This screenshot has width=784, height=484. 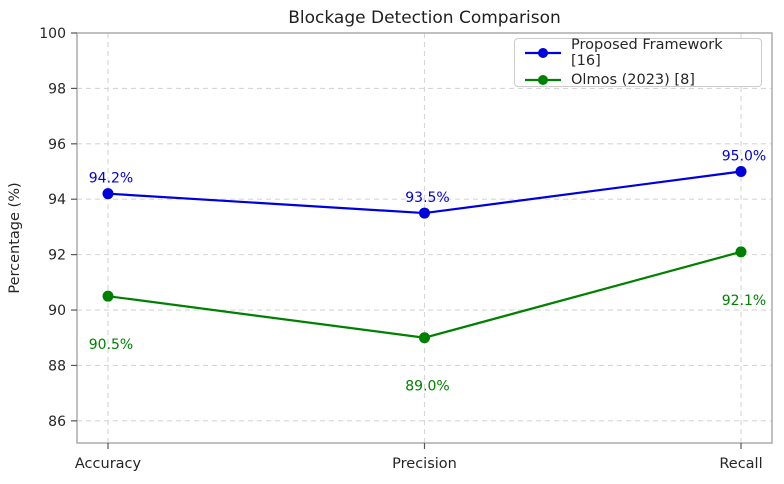 What do you see at coordinates (424, 464) in the screenshot?
I see `x-tick-label: Precision` at bounding box center [424, 464].